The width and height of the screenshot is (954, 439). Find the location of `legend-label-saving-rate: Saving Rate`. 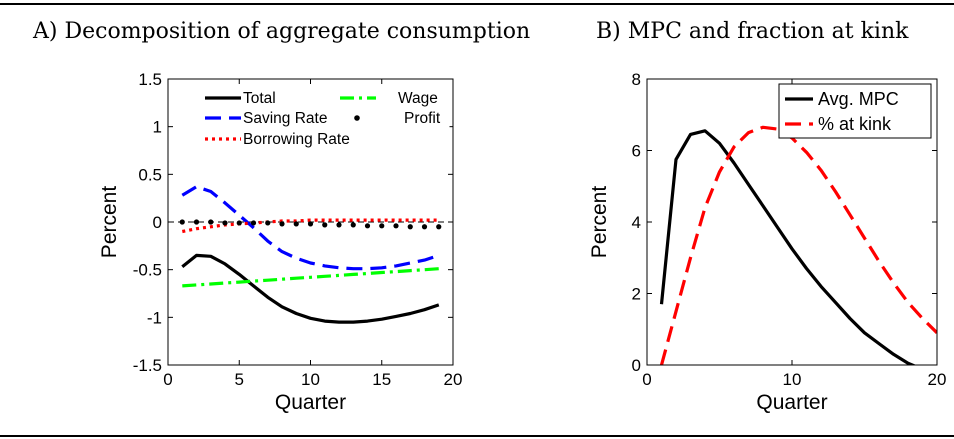

legend-label-saving-rate: Saving Rate is located at coordinates (285, 118).